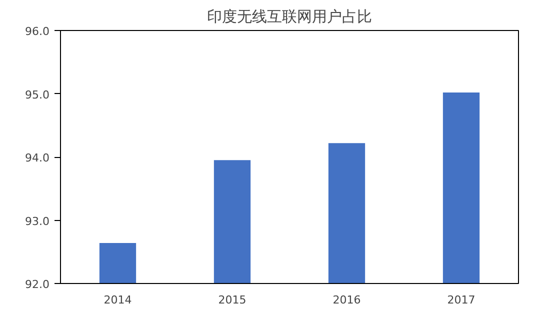  What do you see at coordinates (37, 158) in the screenshot?
I see `y-tick-label: 94.0` at bounding box center [37, 158].